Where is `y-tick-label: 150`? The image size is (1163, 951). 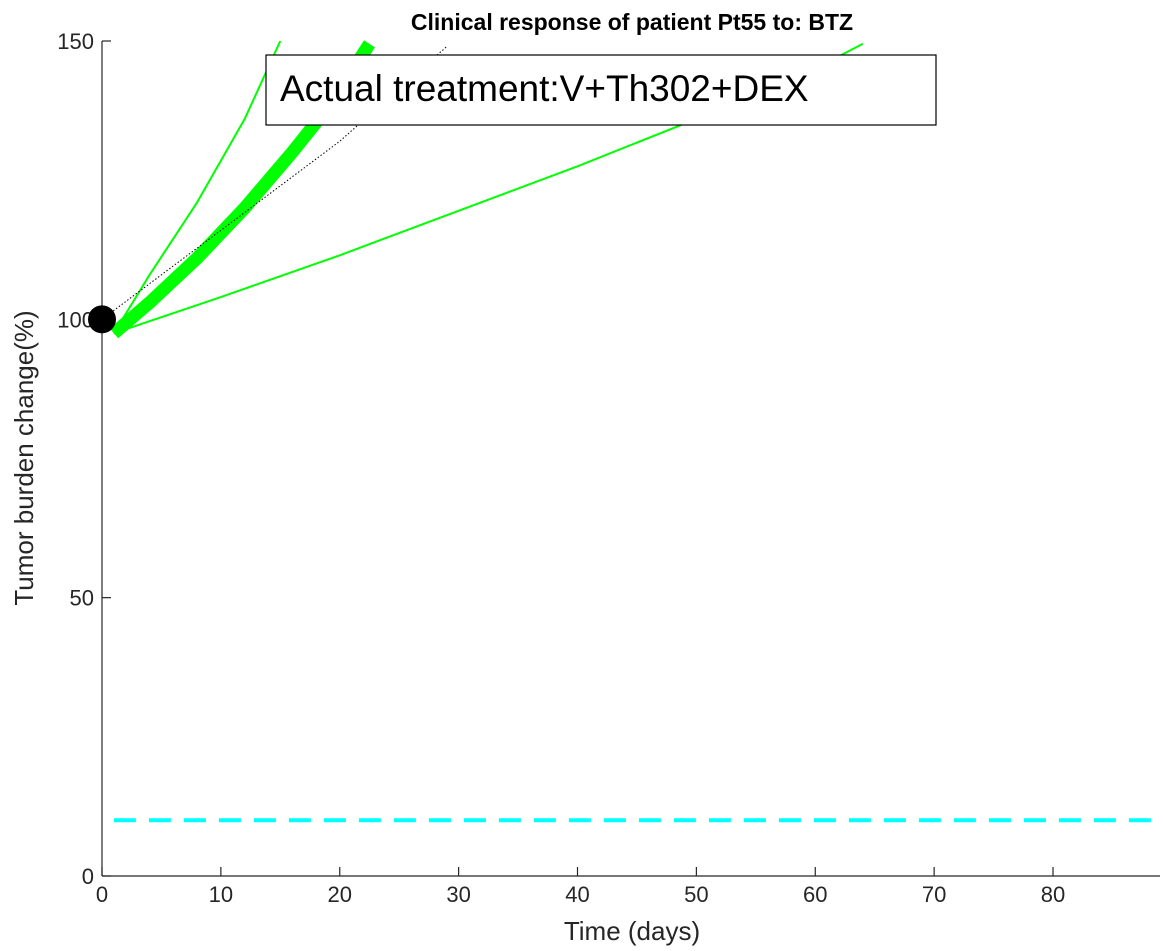 y-tick-label: 150 is located at coordinates (75, 41).